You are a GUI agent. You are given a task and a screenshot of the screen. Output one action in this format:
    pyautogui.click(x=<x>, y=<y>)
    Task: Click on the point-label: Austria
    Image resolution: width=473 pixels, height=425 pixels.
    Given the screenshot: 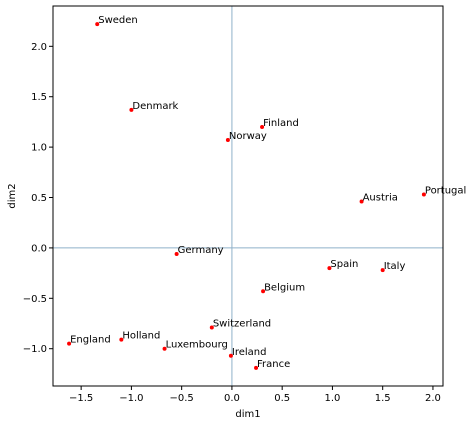 What is the action you would take?
    pyautogui.click(x=380, y=198)
    